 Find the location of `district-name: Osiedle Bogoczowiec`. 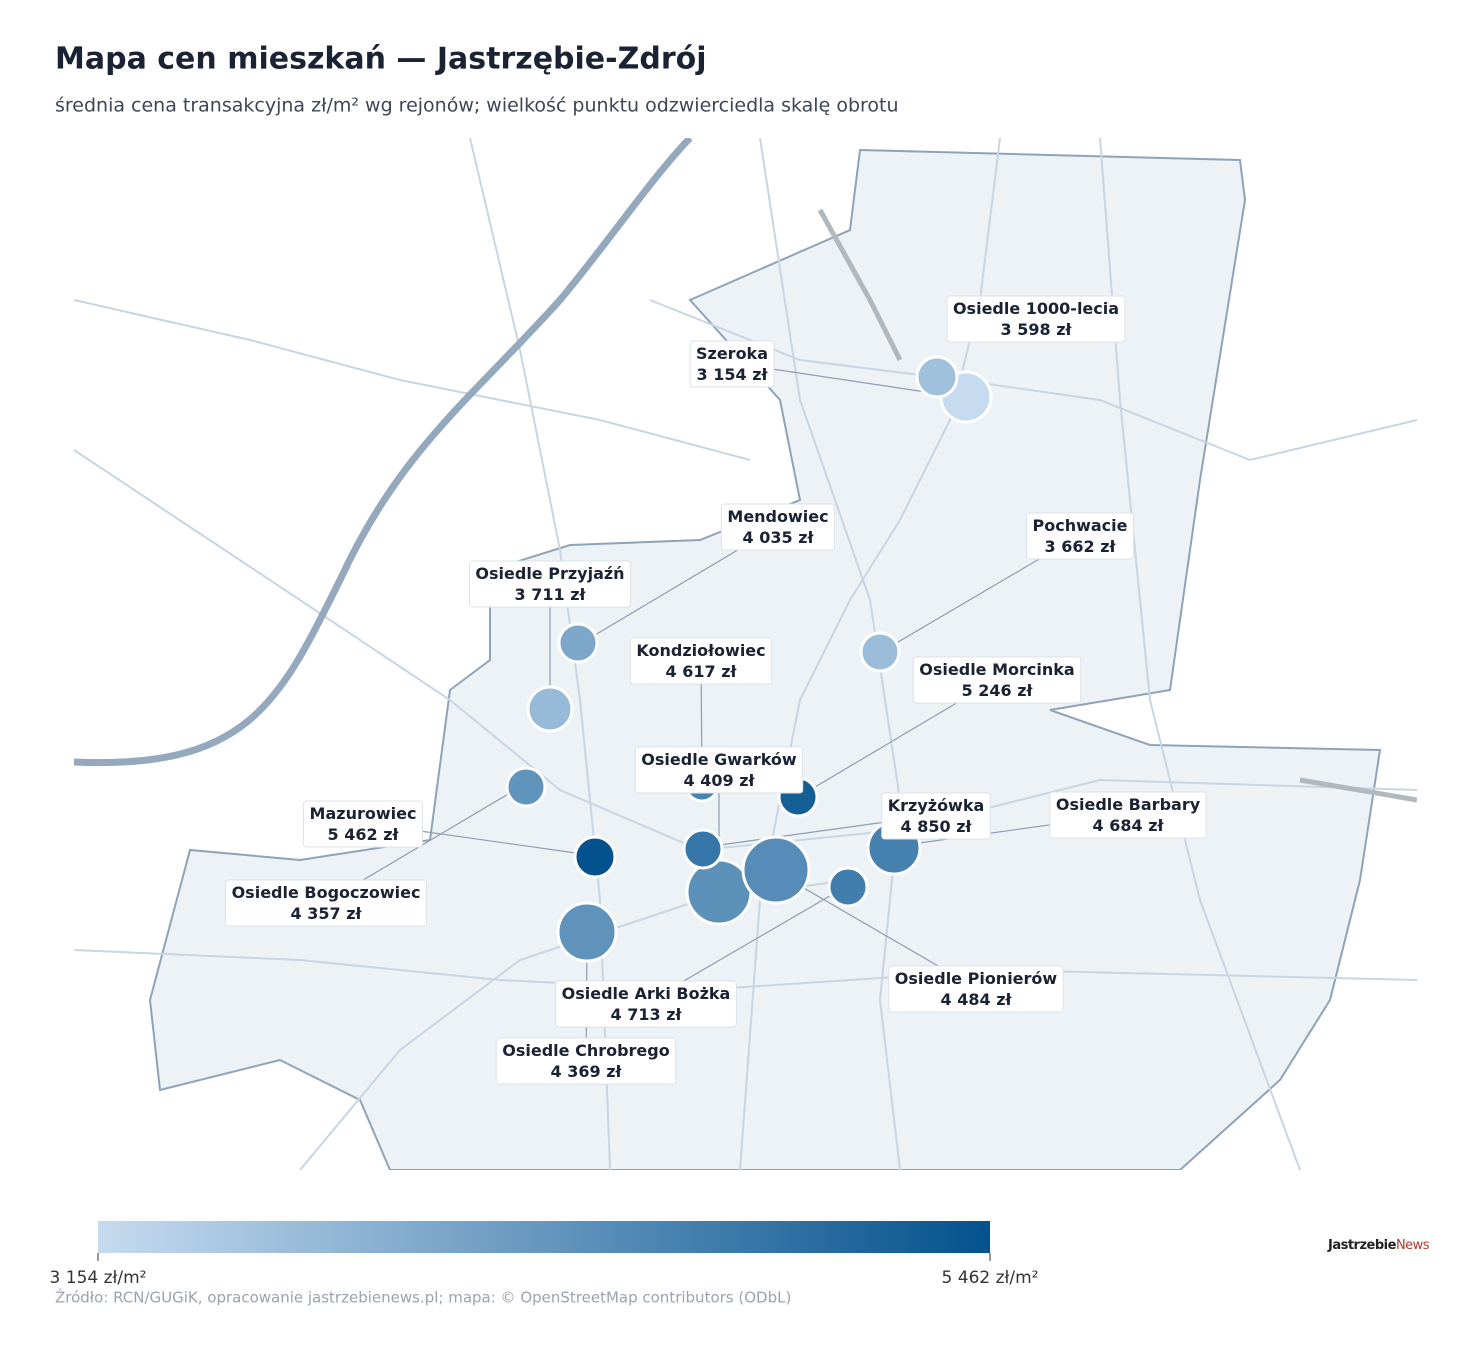

district-name: Osiedle Bogoczowiec is located at coordinates (326, 892).